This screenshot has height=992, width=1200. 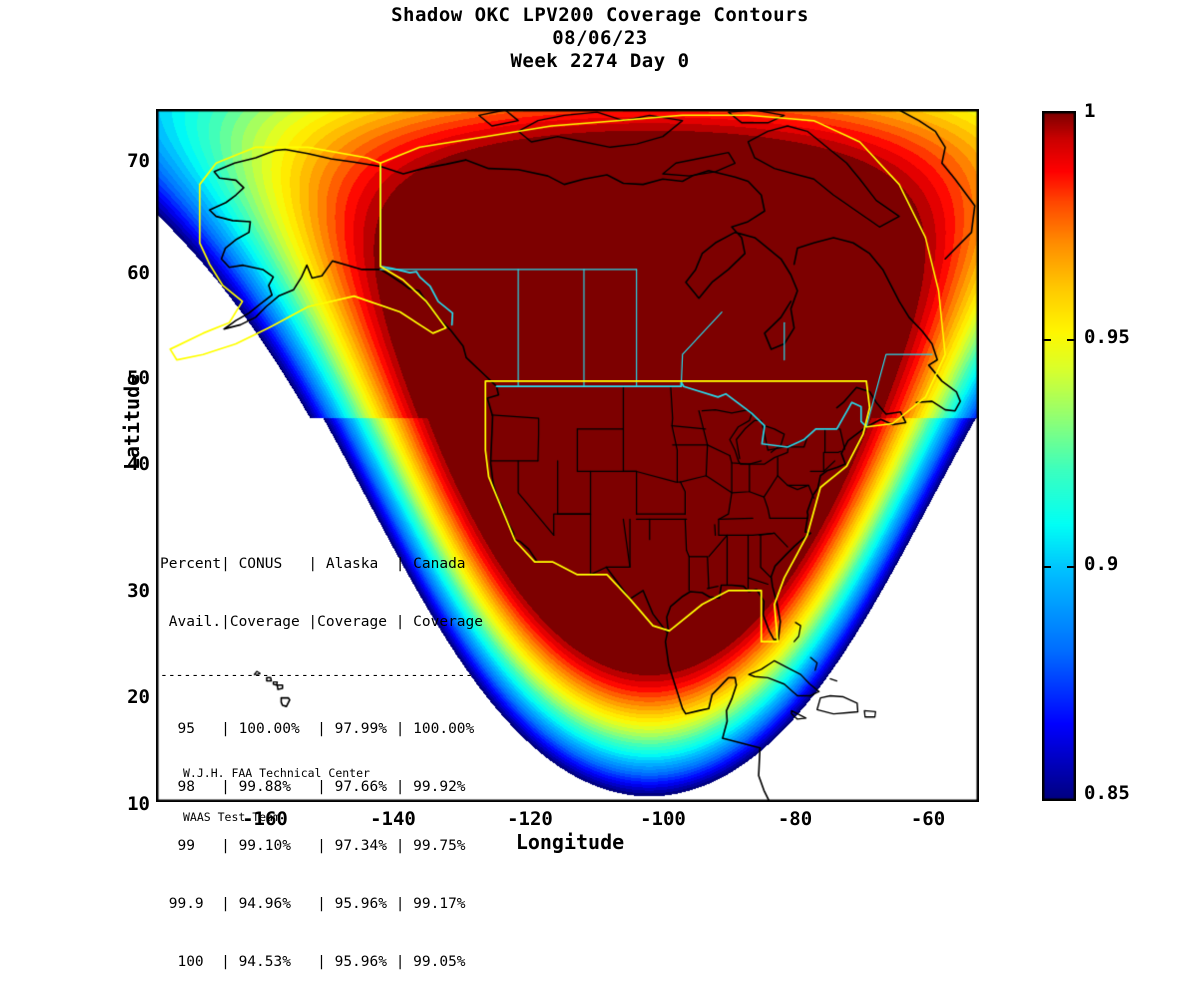 I want to click on y-tick-30: 30, so click(x=138, y=591).